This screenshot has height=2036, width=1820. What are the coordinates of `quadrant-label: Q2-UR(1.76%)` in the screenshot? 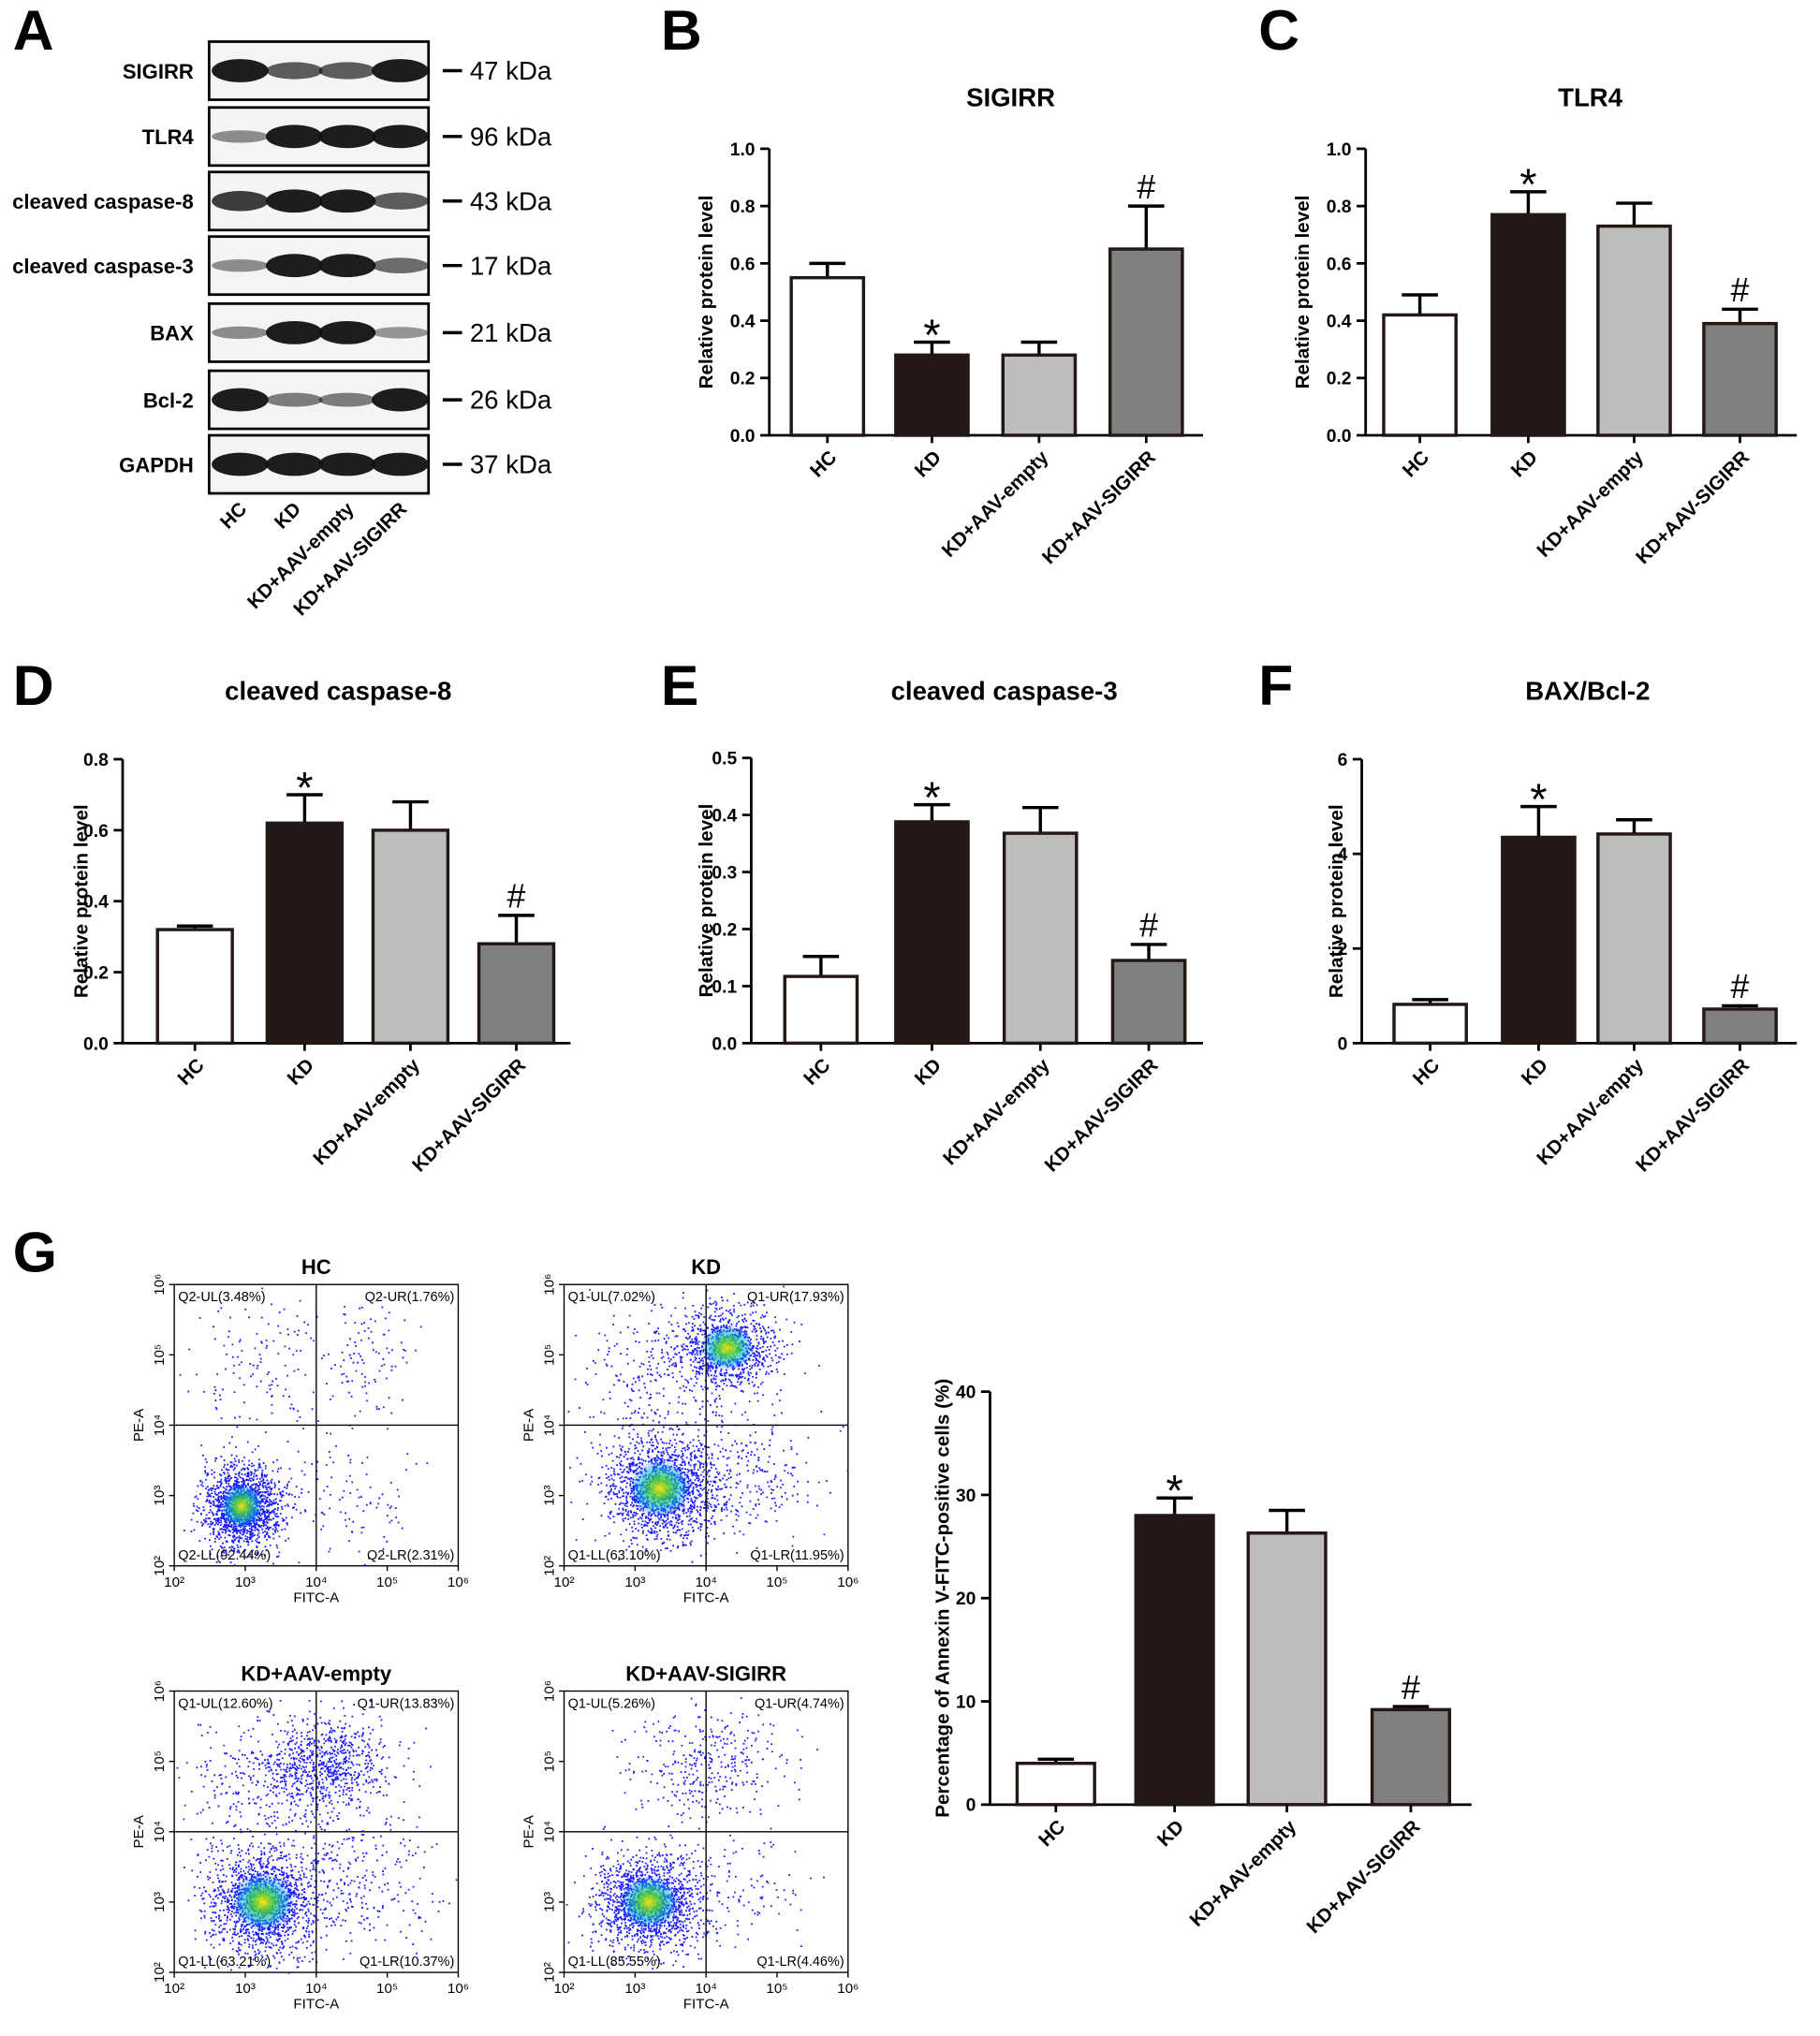 It's located at (410, 1298).